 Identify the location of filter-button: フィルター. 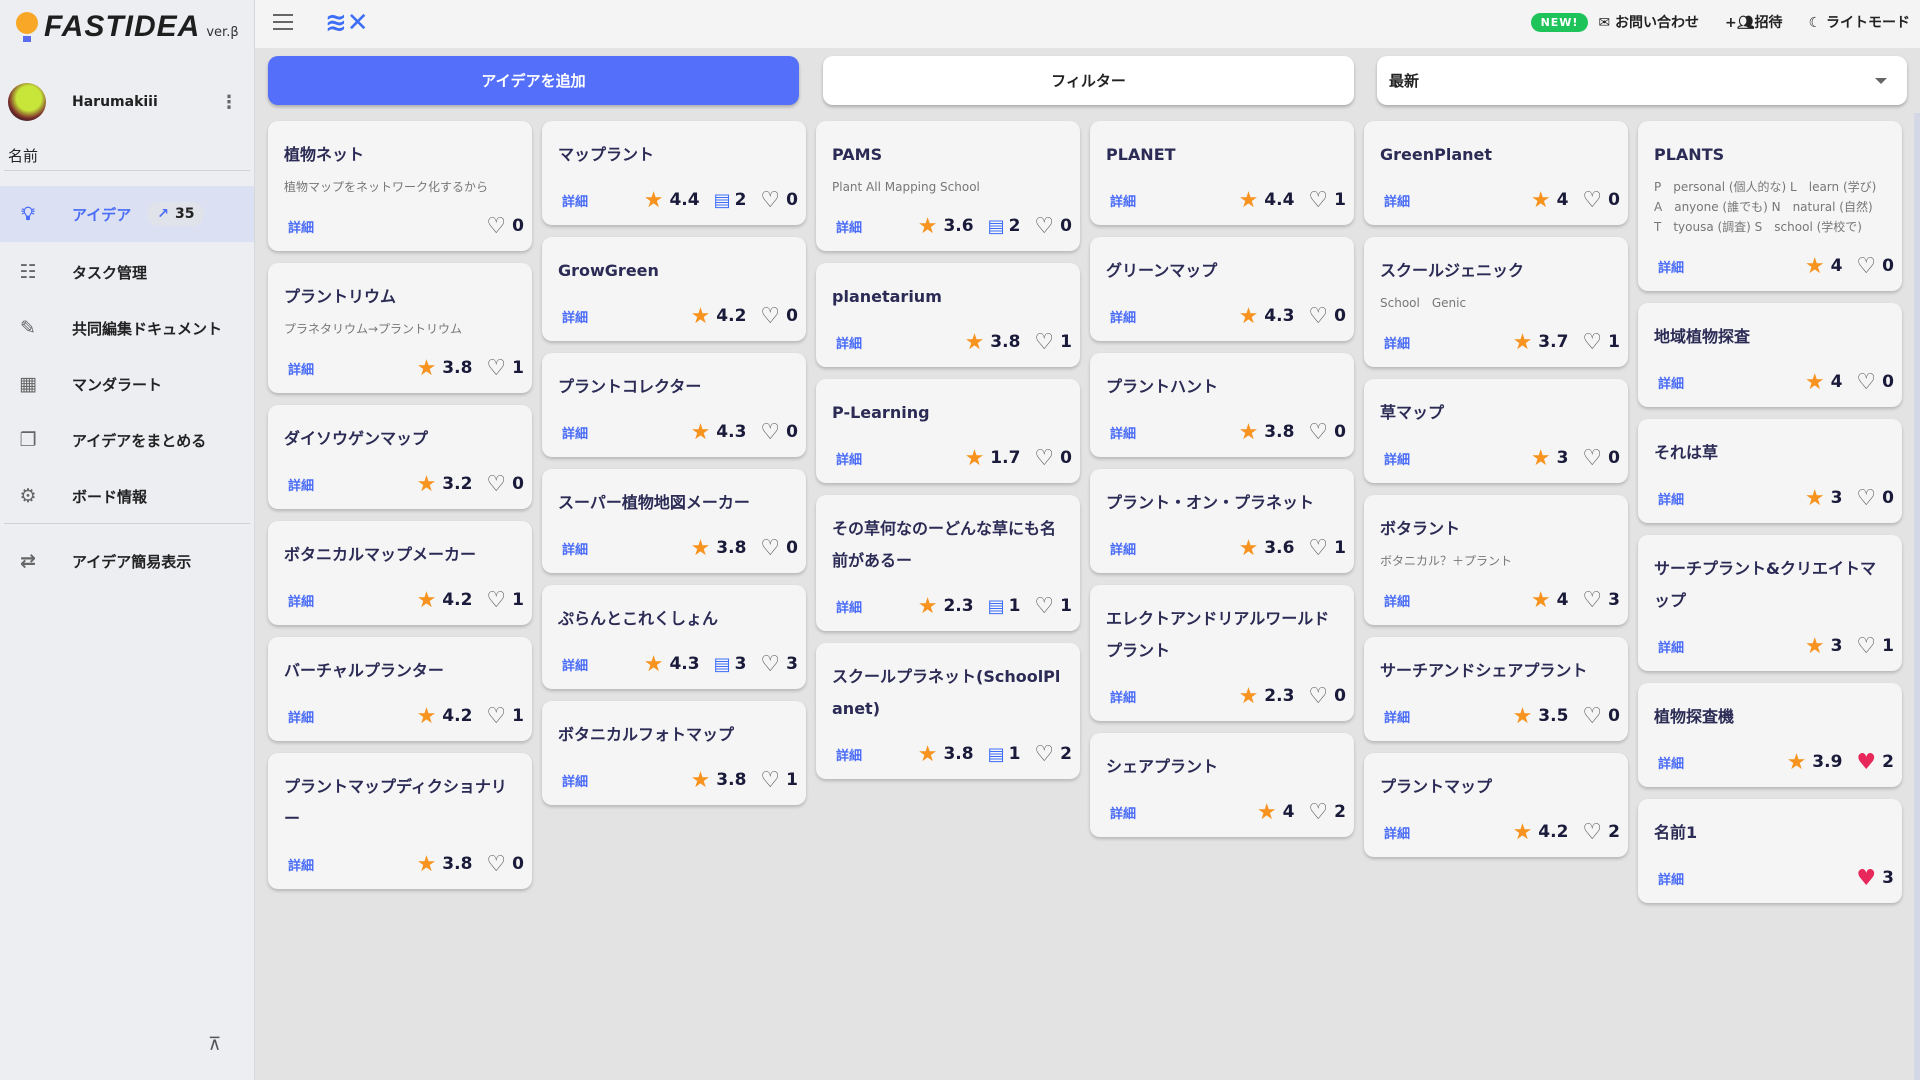
(1088, 80).